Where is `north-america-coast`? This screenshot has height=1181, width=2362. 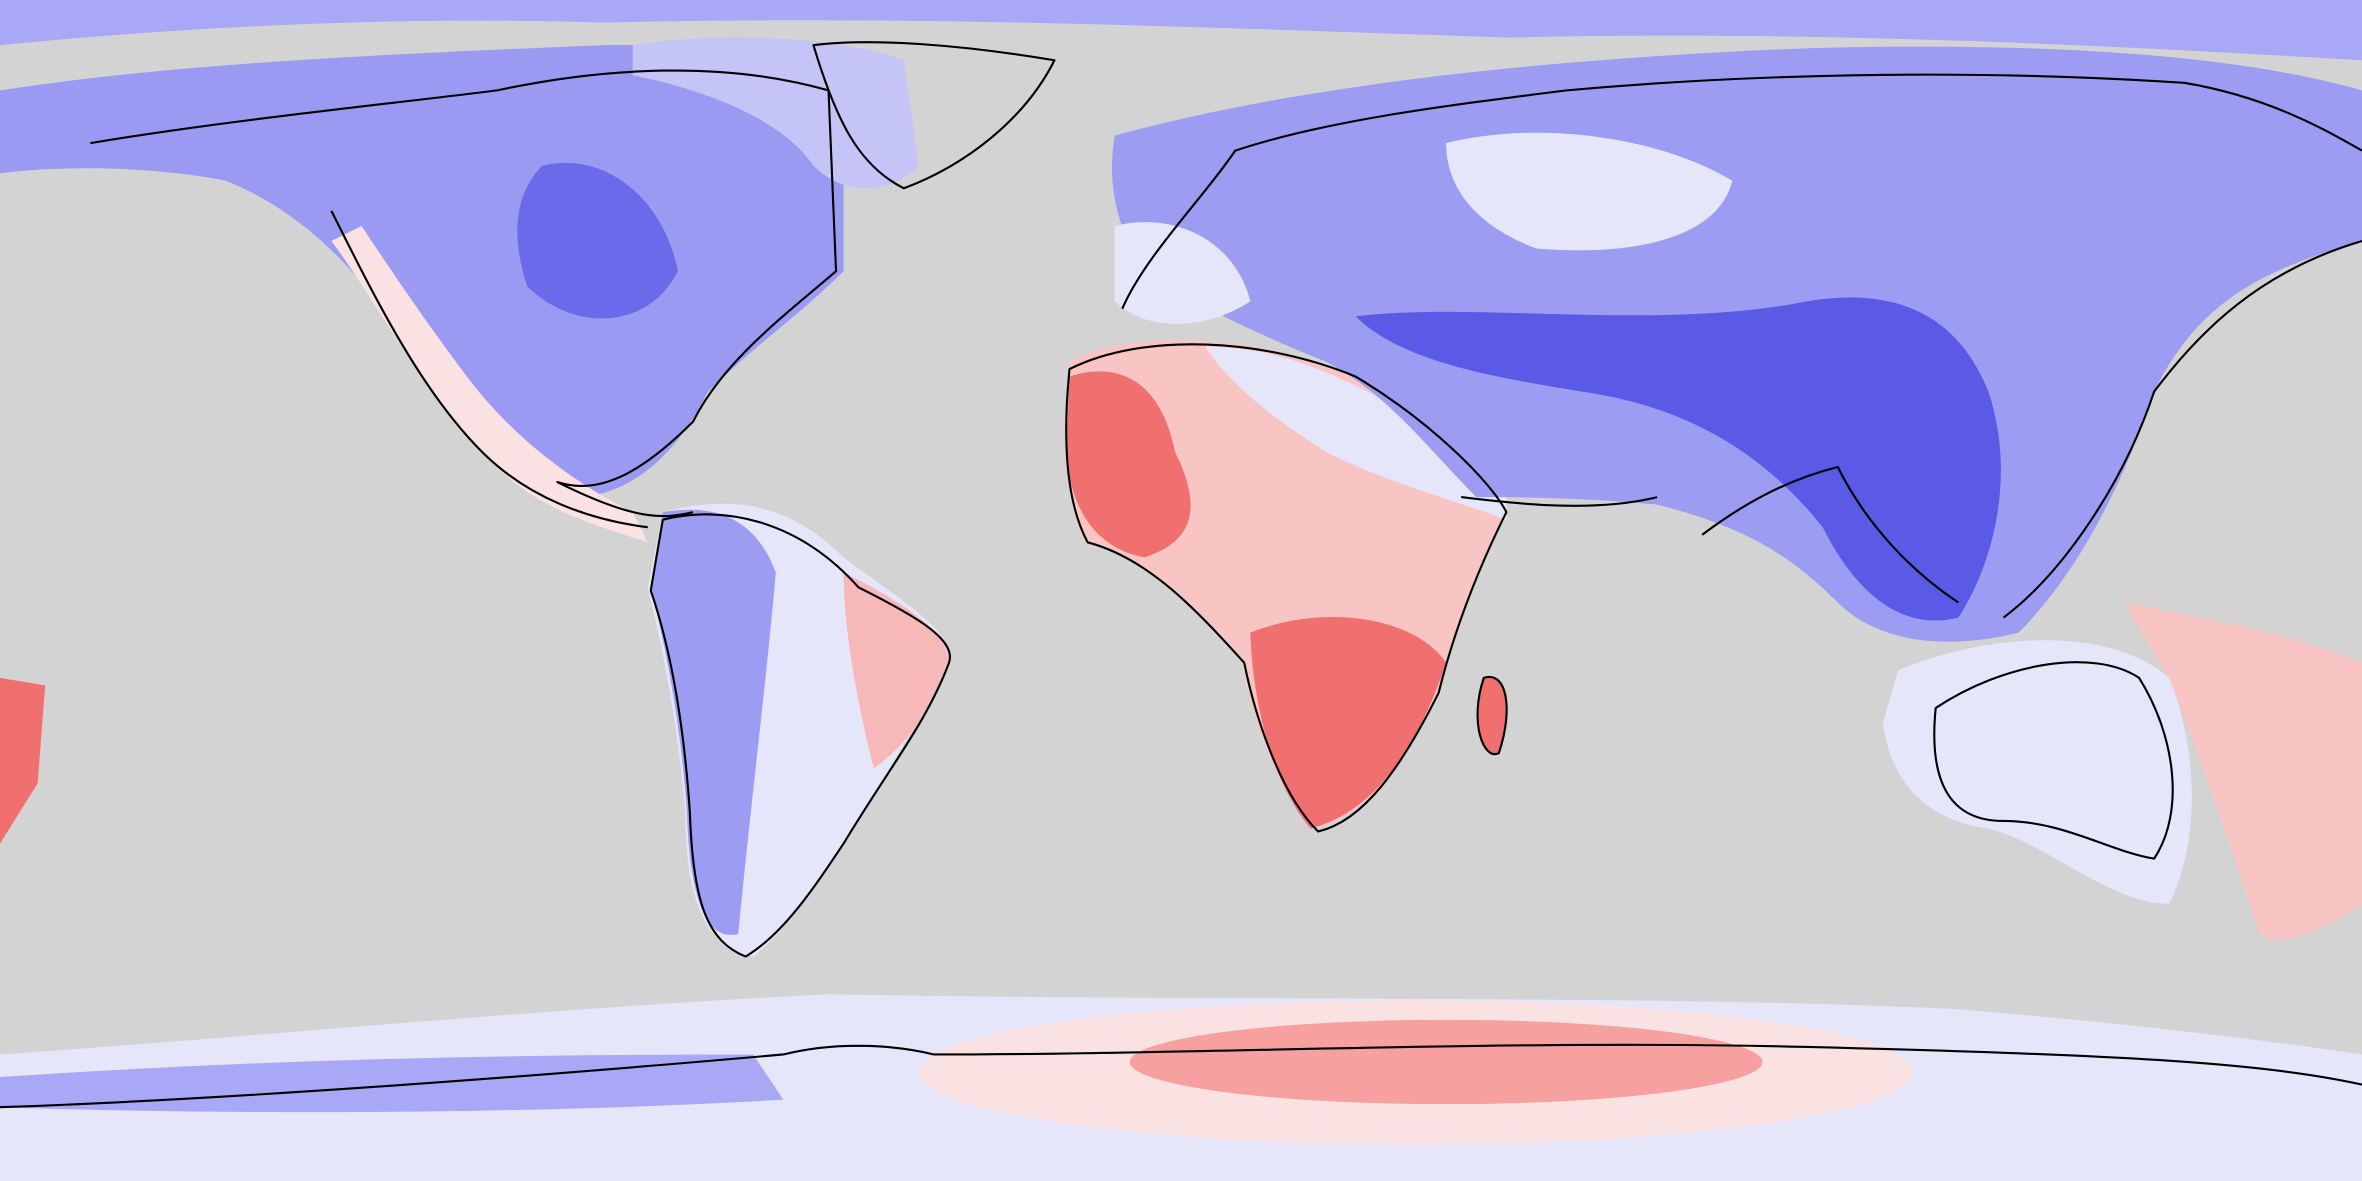 north-america-coast is located at coordinates (464, 299).